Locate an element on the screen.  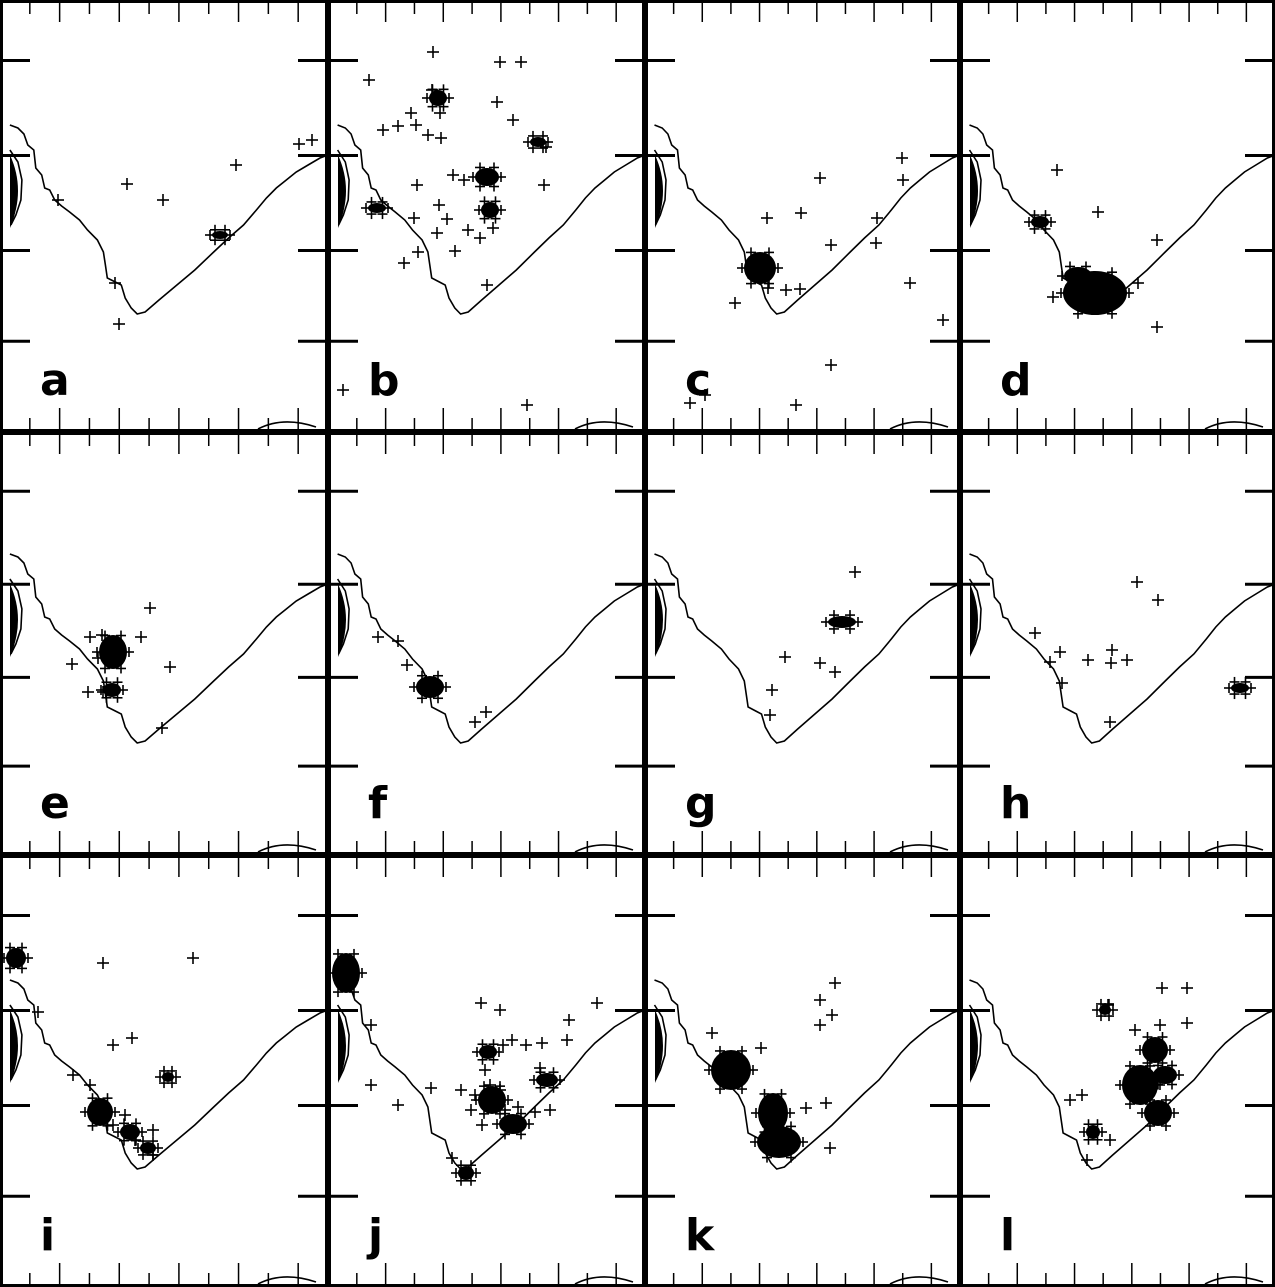
panel-g: g is located at coordinates (803, 643).